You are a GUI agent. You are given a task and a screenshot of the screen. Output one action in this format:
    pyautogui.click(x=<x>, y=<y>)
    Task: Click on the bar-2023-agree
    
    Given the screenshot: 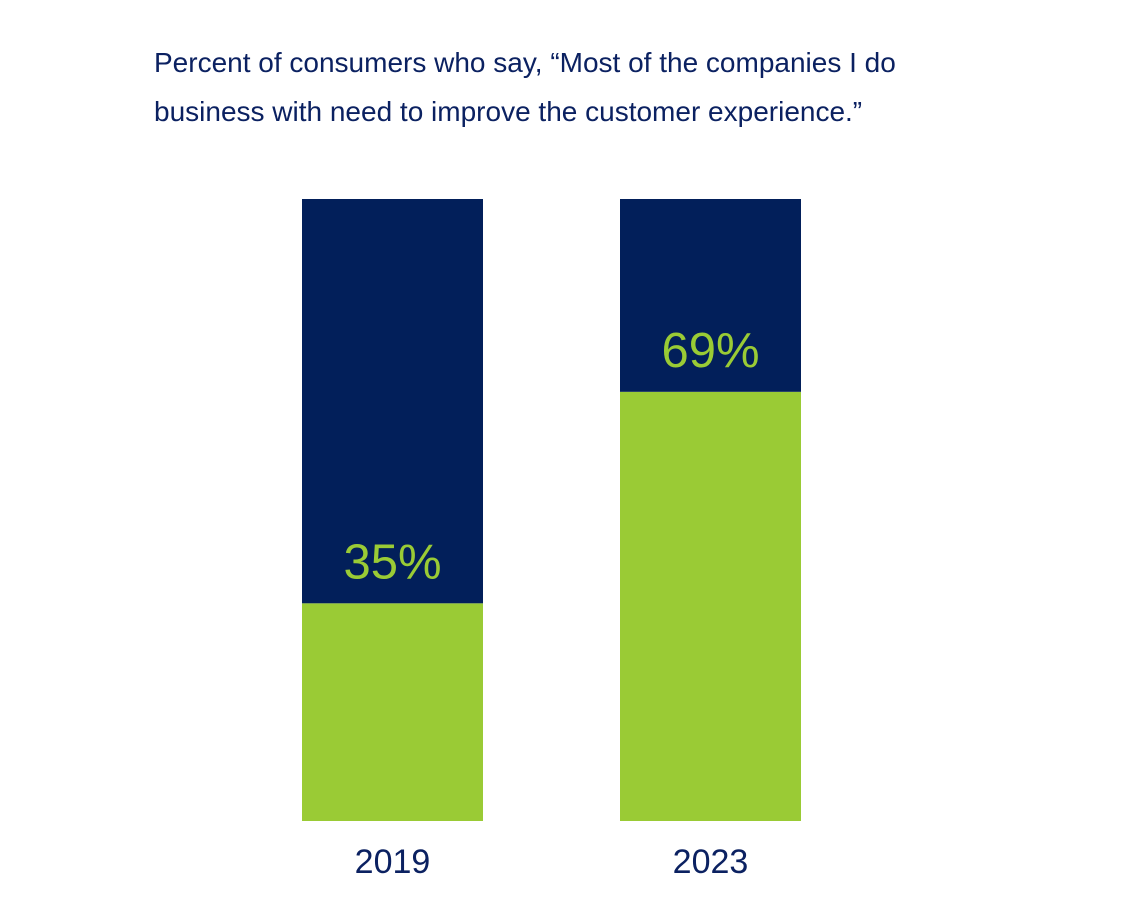 What is the action you would take?
    pyautogui.click(x=710, y=606)
    